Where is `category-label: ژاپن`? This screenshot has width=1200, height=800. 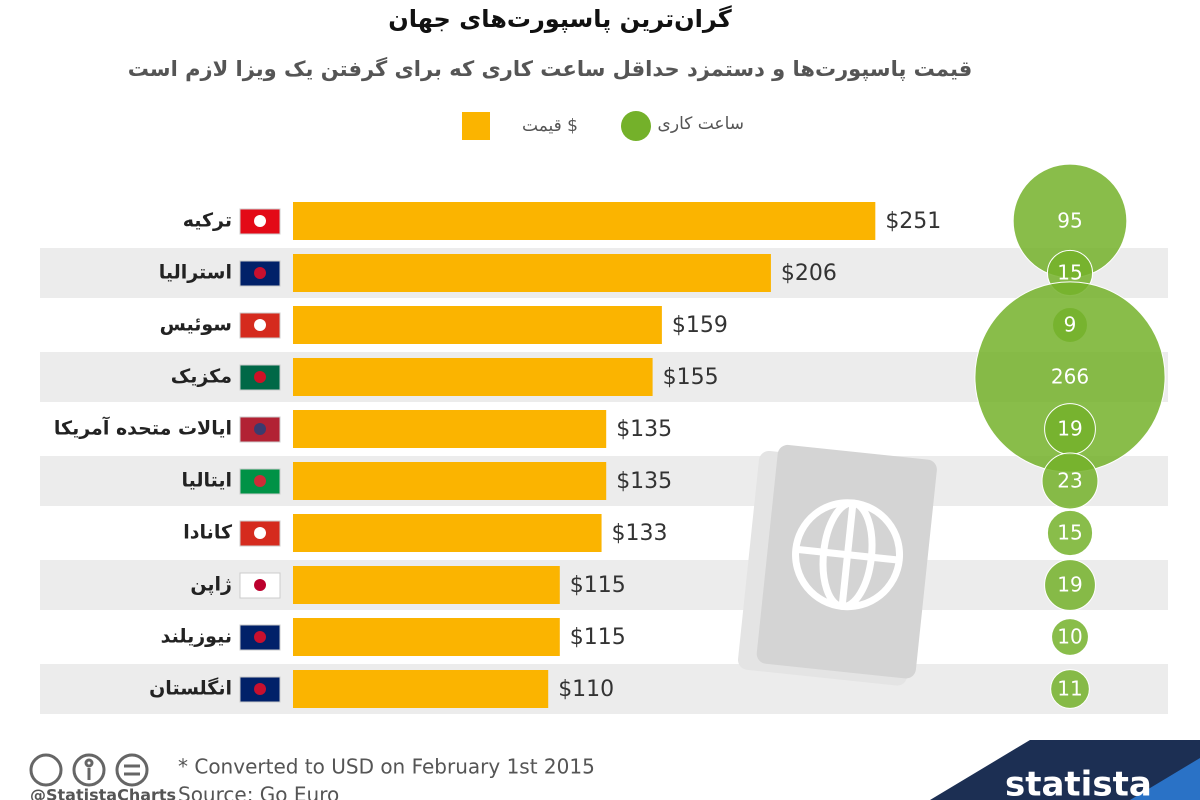
category-label: ژاپن is located at coordinates (211, 585).